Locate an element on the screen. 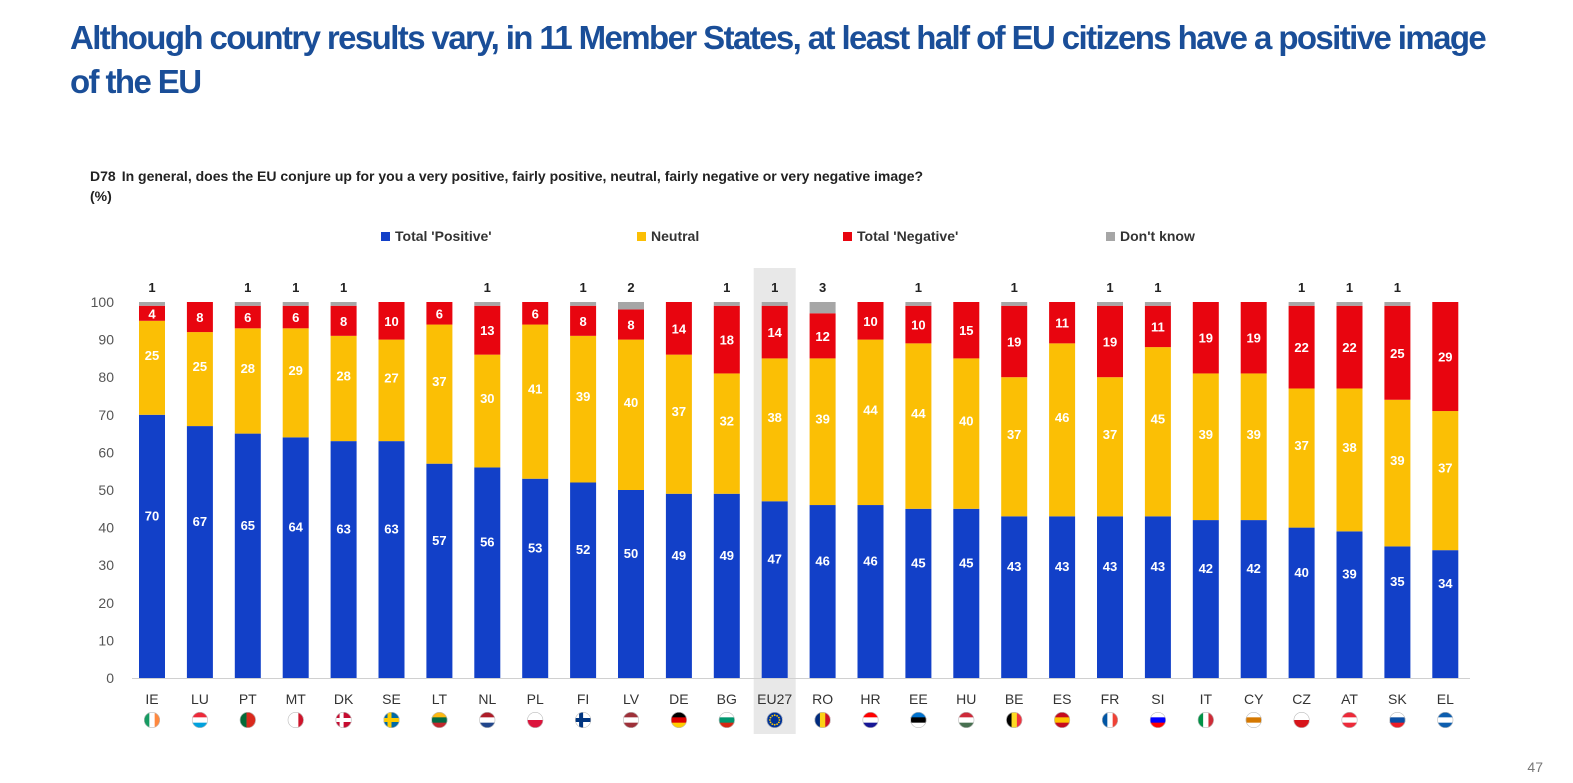 The width and height of the screenshot is (1573, 783). value-label-negative: 15 is located at coordinates (966, 330).